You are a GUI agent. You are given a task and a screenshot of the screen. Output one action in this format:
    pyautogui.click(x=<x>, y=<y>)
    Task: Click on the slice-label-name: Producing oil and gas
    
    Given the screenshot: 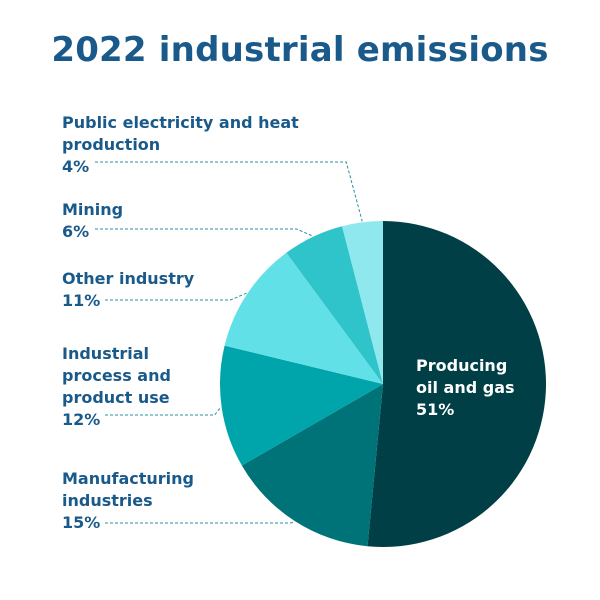 What is the action you would take?
    pyautogui.click(x=465, y=376)
    